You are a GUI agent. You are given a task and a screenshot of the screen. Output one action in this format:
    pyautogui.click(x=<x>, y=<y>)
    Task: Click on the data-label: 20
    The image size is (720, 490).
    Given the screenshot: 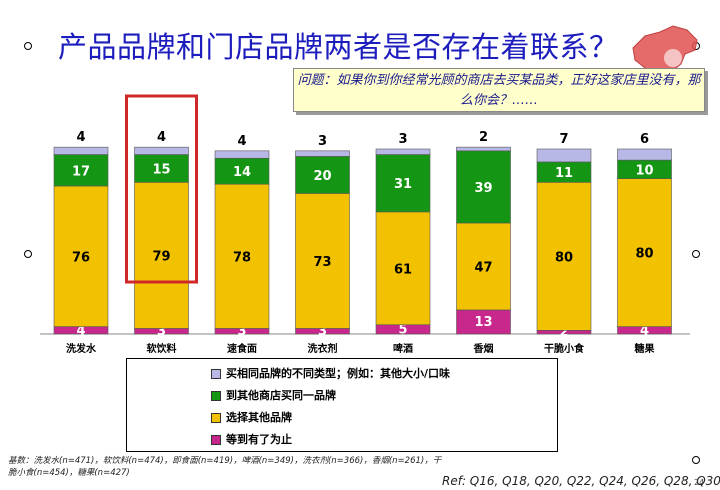 What is the action you would take?
    pyautogui.click(x=322, y=176)
    